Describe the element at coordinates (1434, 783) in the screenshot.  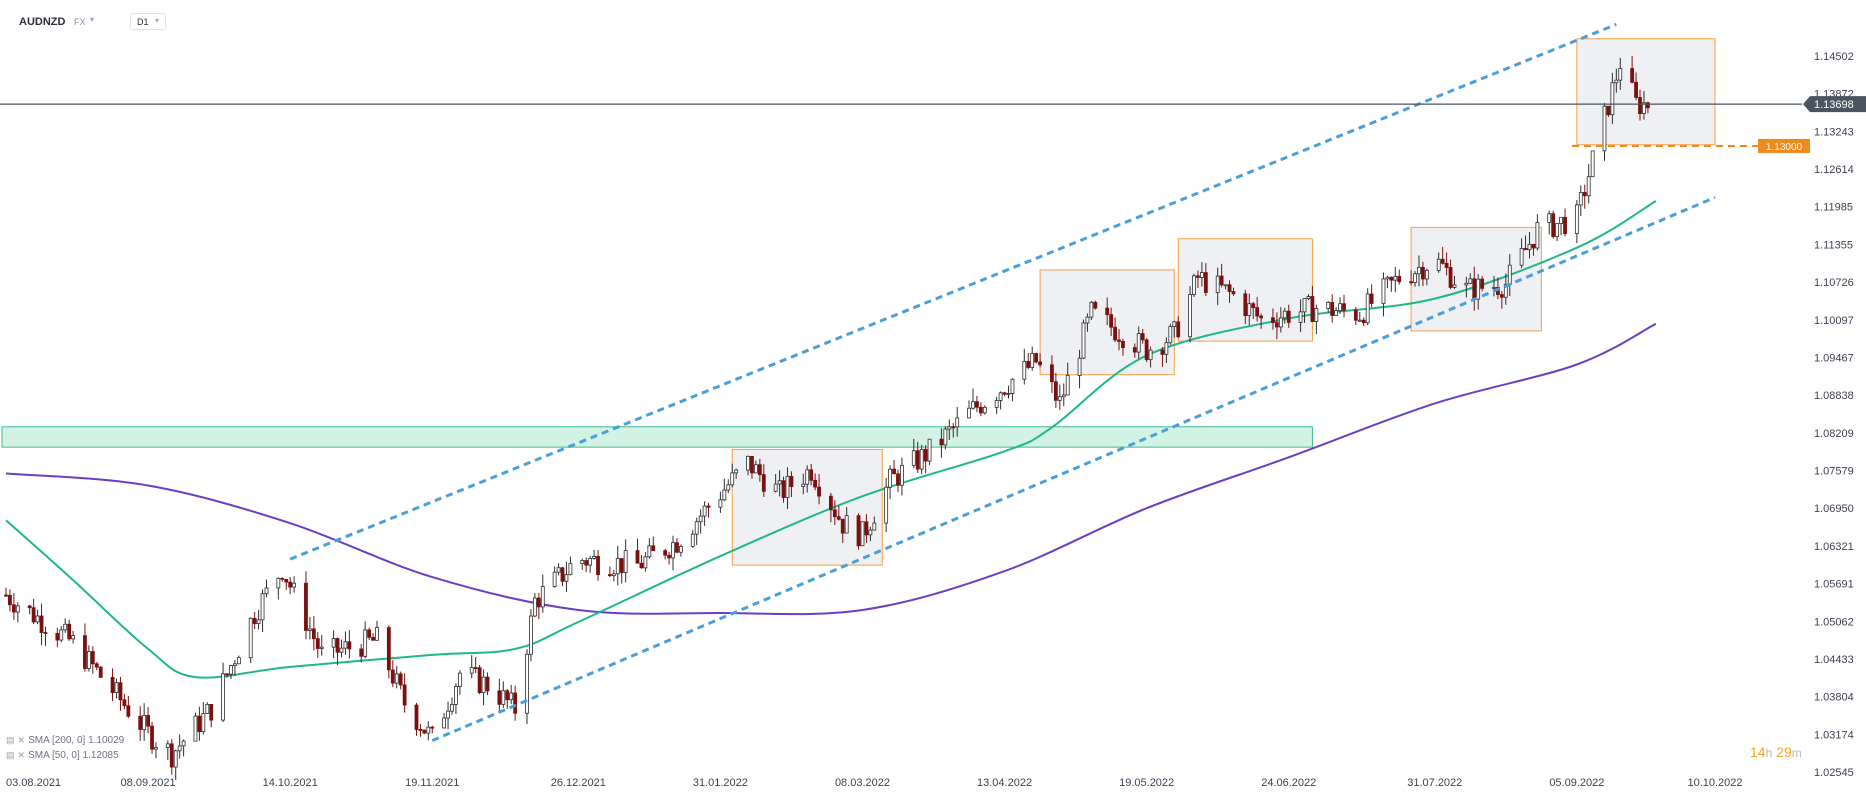
I see `x-tick-label: 31.07.2022` at that location.